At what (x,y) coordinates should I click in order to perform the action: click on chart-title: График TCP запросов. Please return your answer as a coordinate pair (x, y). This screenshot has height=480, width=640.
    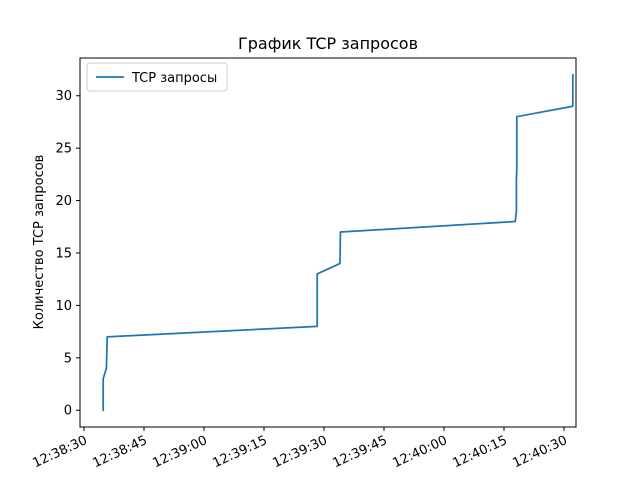
    Looking at the image, I should click on (328, 43).